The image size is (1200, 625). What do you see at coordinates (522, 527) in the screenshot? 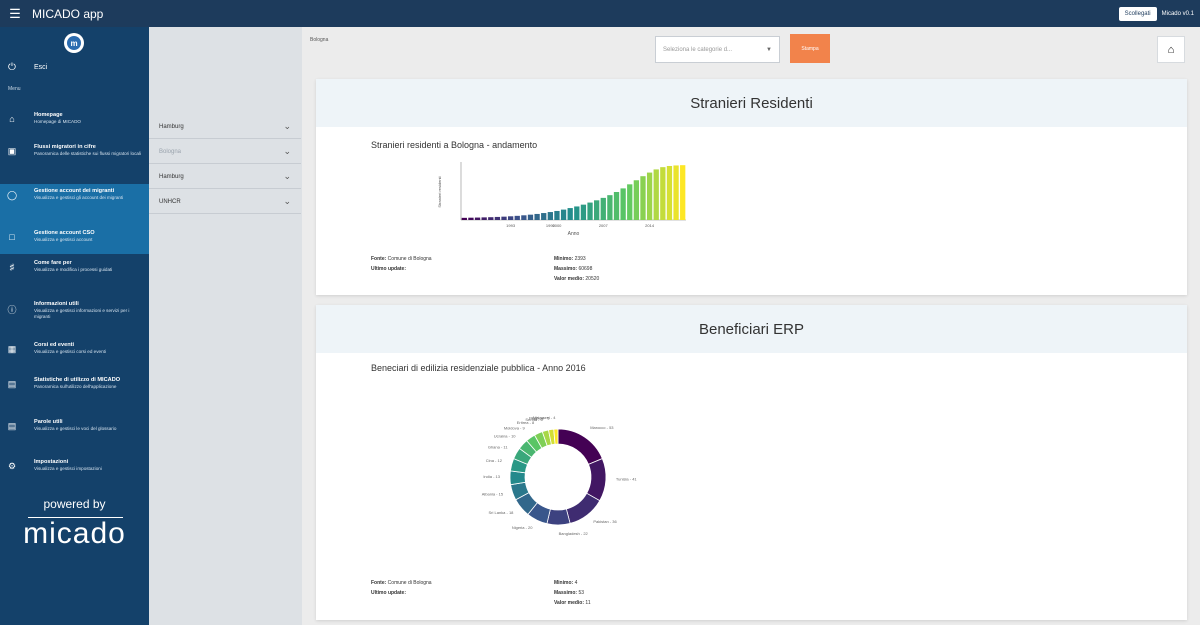
I see `slice-label: Nigeria - 20` at bounding box center [522, 527].